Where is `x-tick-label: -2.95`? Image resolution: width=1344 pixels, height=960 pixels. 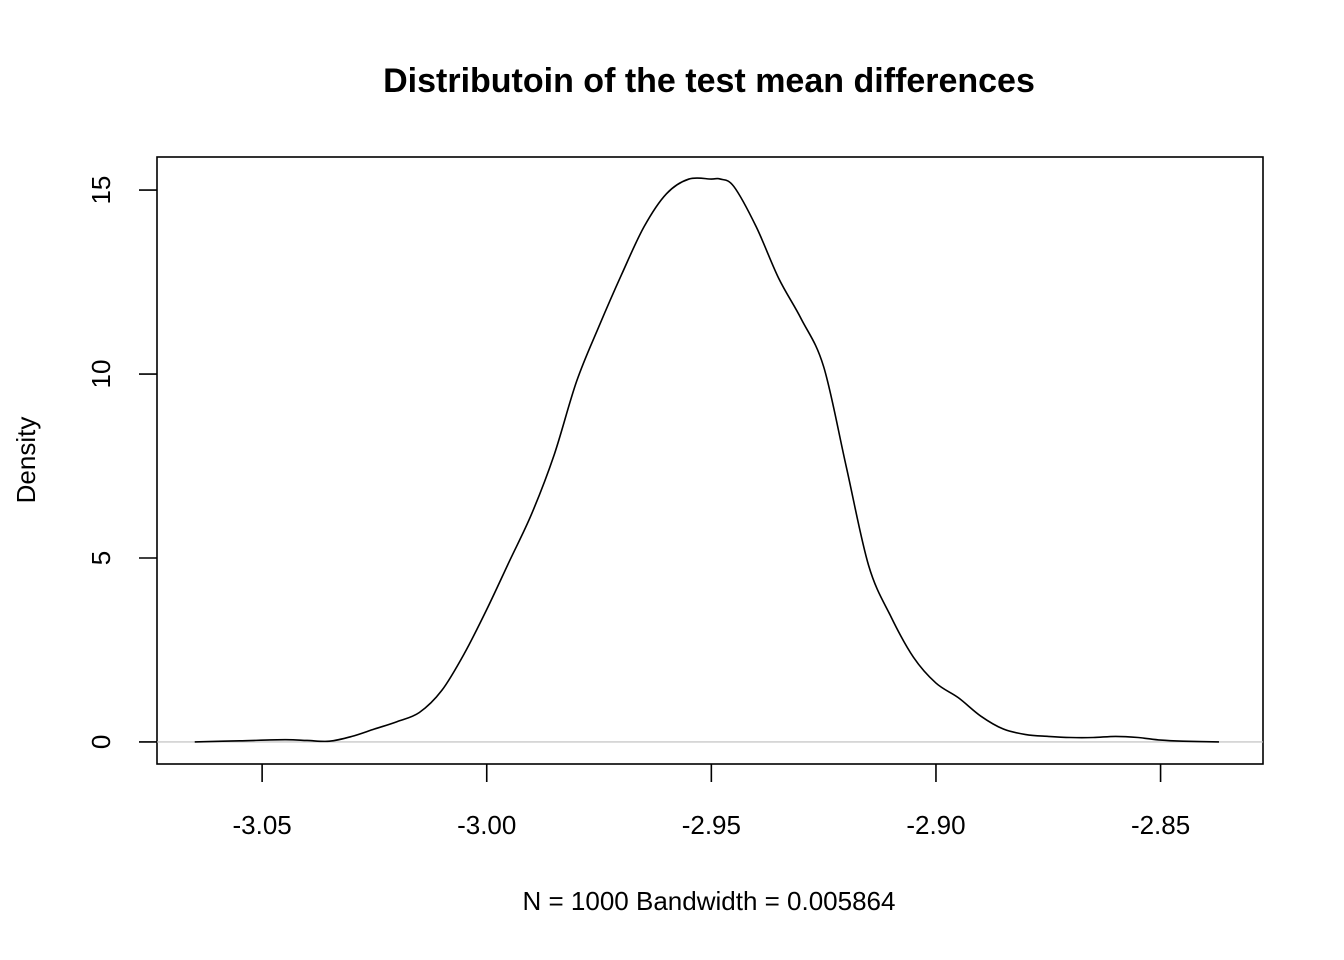
x-tick-label: -2.95 is located at coordinates (711, 825).